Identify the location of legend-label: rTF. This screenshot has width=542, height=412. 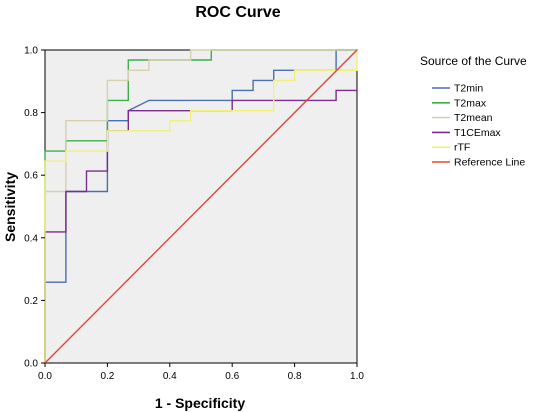
(462, 148).